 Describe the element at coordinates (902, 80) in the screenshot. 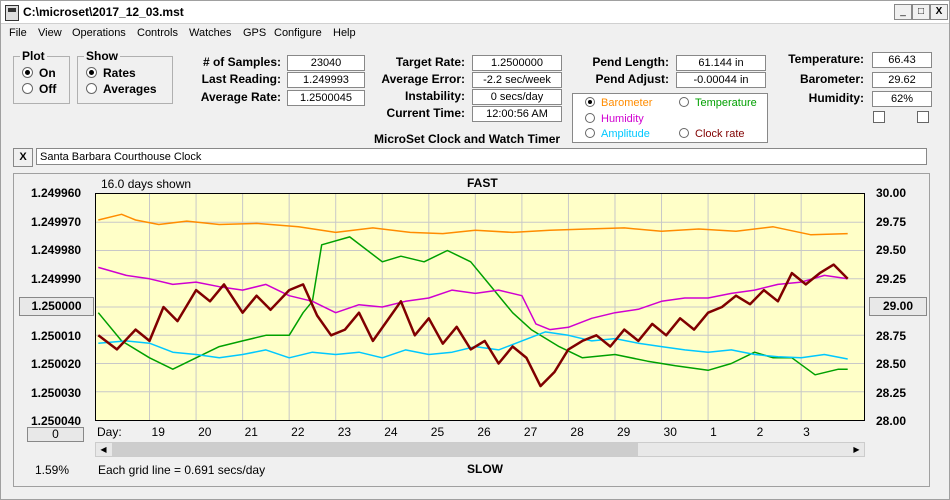

I see `barometer-field: 29.62` at that location.